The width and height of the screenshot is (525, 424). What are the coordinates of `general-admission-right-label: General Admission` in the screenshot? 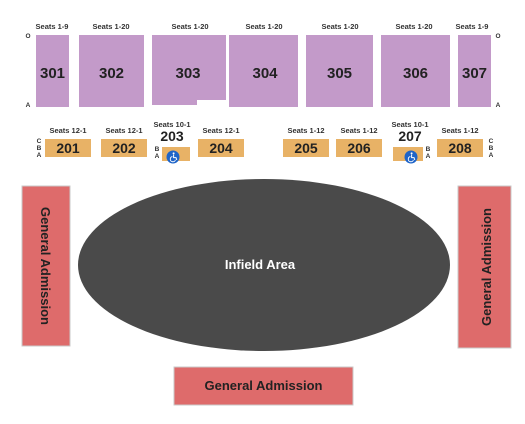 It's located at (486, 267).